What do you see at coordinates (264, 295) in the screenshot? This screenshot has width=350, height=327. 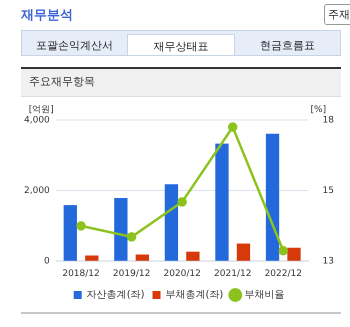 I see `legend-label: 부채비율` at bounding box center [264, 295].